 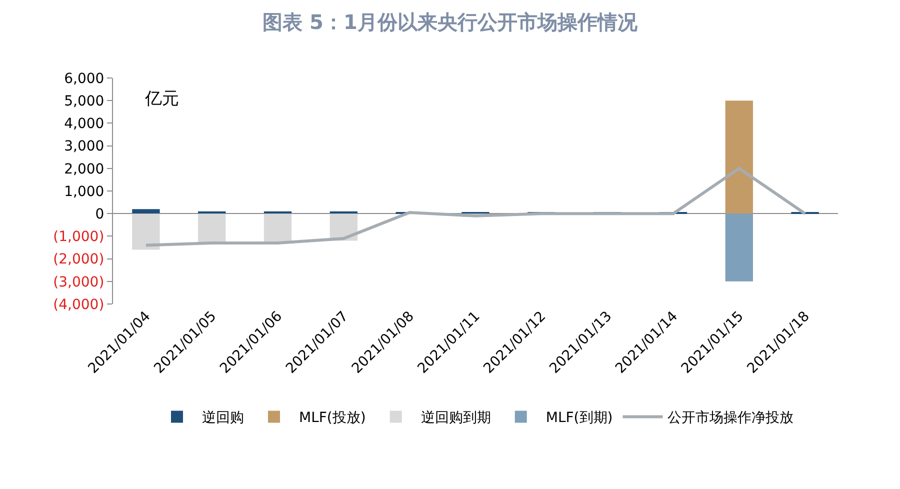 I want to click on y-tick-label: 4,000, so click(x=84, y=124).